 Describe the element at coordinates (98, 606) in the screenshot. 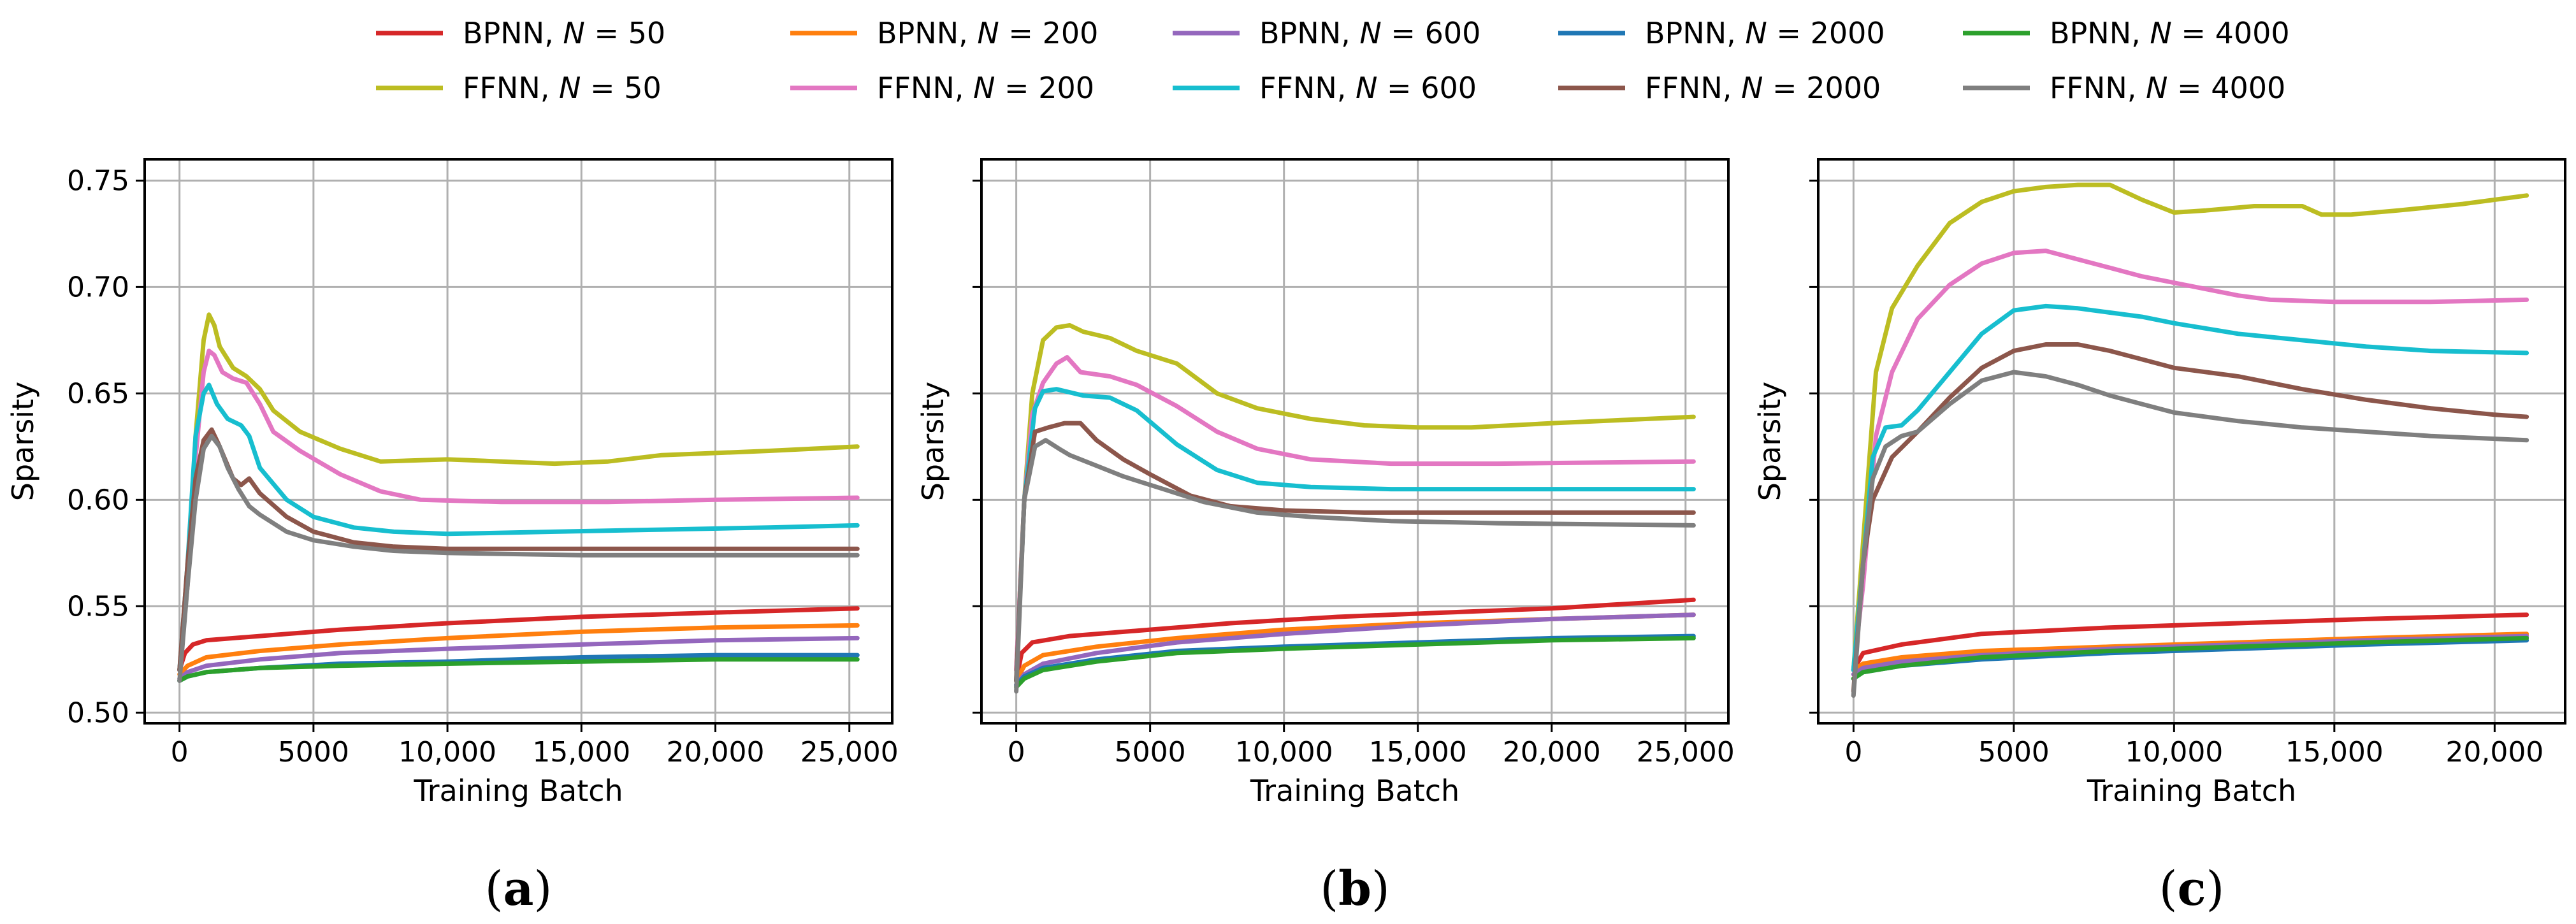

I see `y-tick-label: 0.55` at that location.